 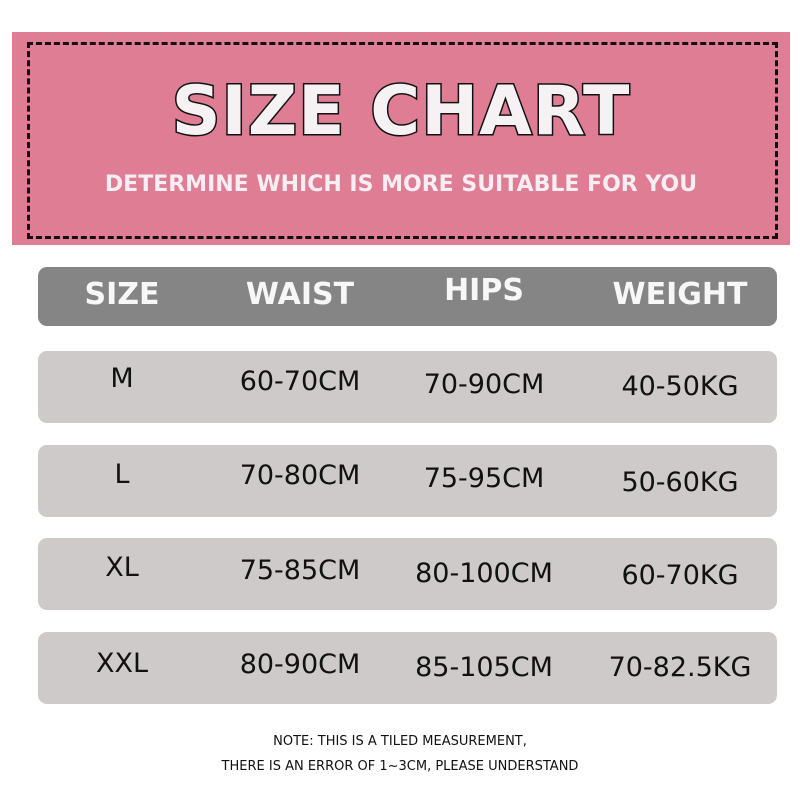 I want to click on waist-cell: 70-80CM, so click(x=300, y=475).